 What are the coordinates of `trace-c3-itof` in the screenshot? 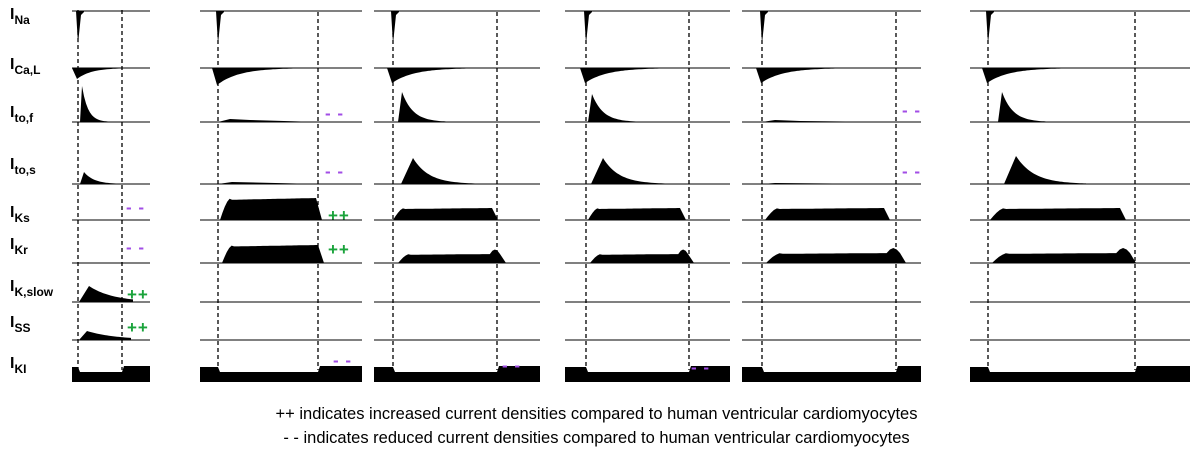 It's located at (432, 107).